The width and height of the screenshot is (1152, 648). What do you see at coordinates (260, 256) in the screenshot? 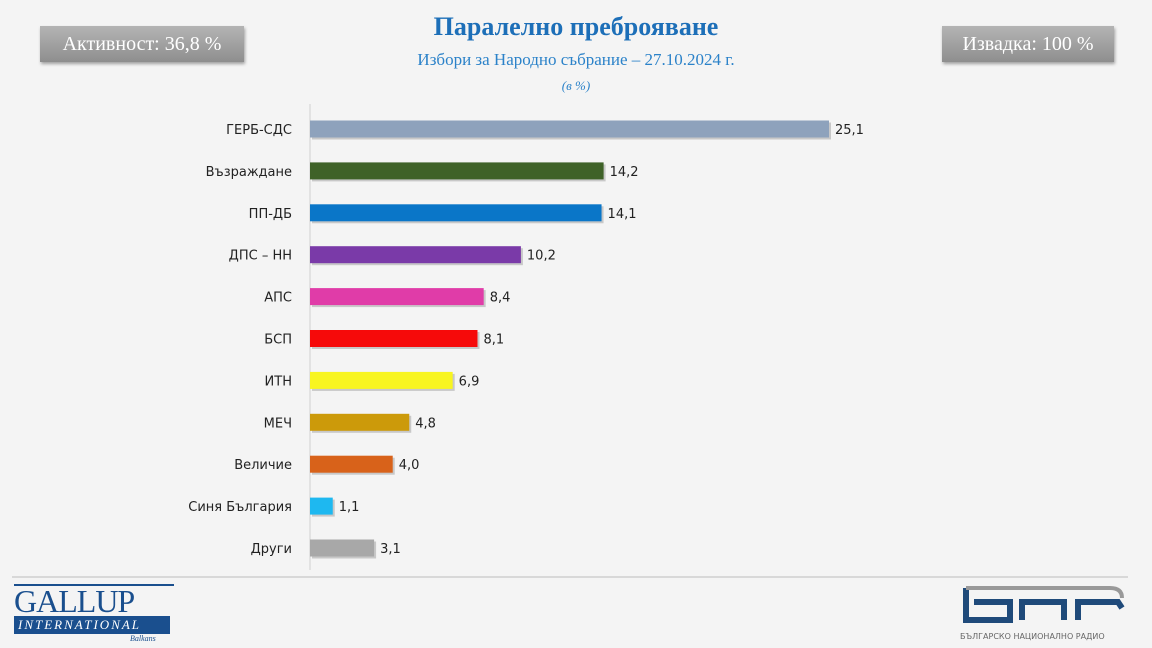
I see `category-label: ДПС – НН` at bounding box center [260, 256].